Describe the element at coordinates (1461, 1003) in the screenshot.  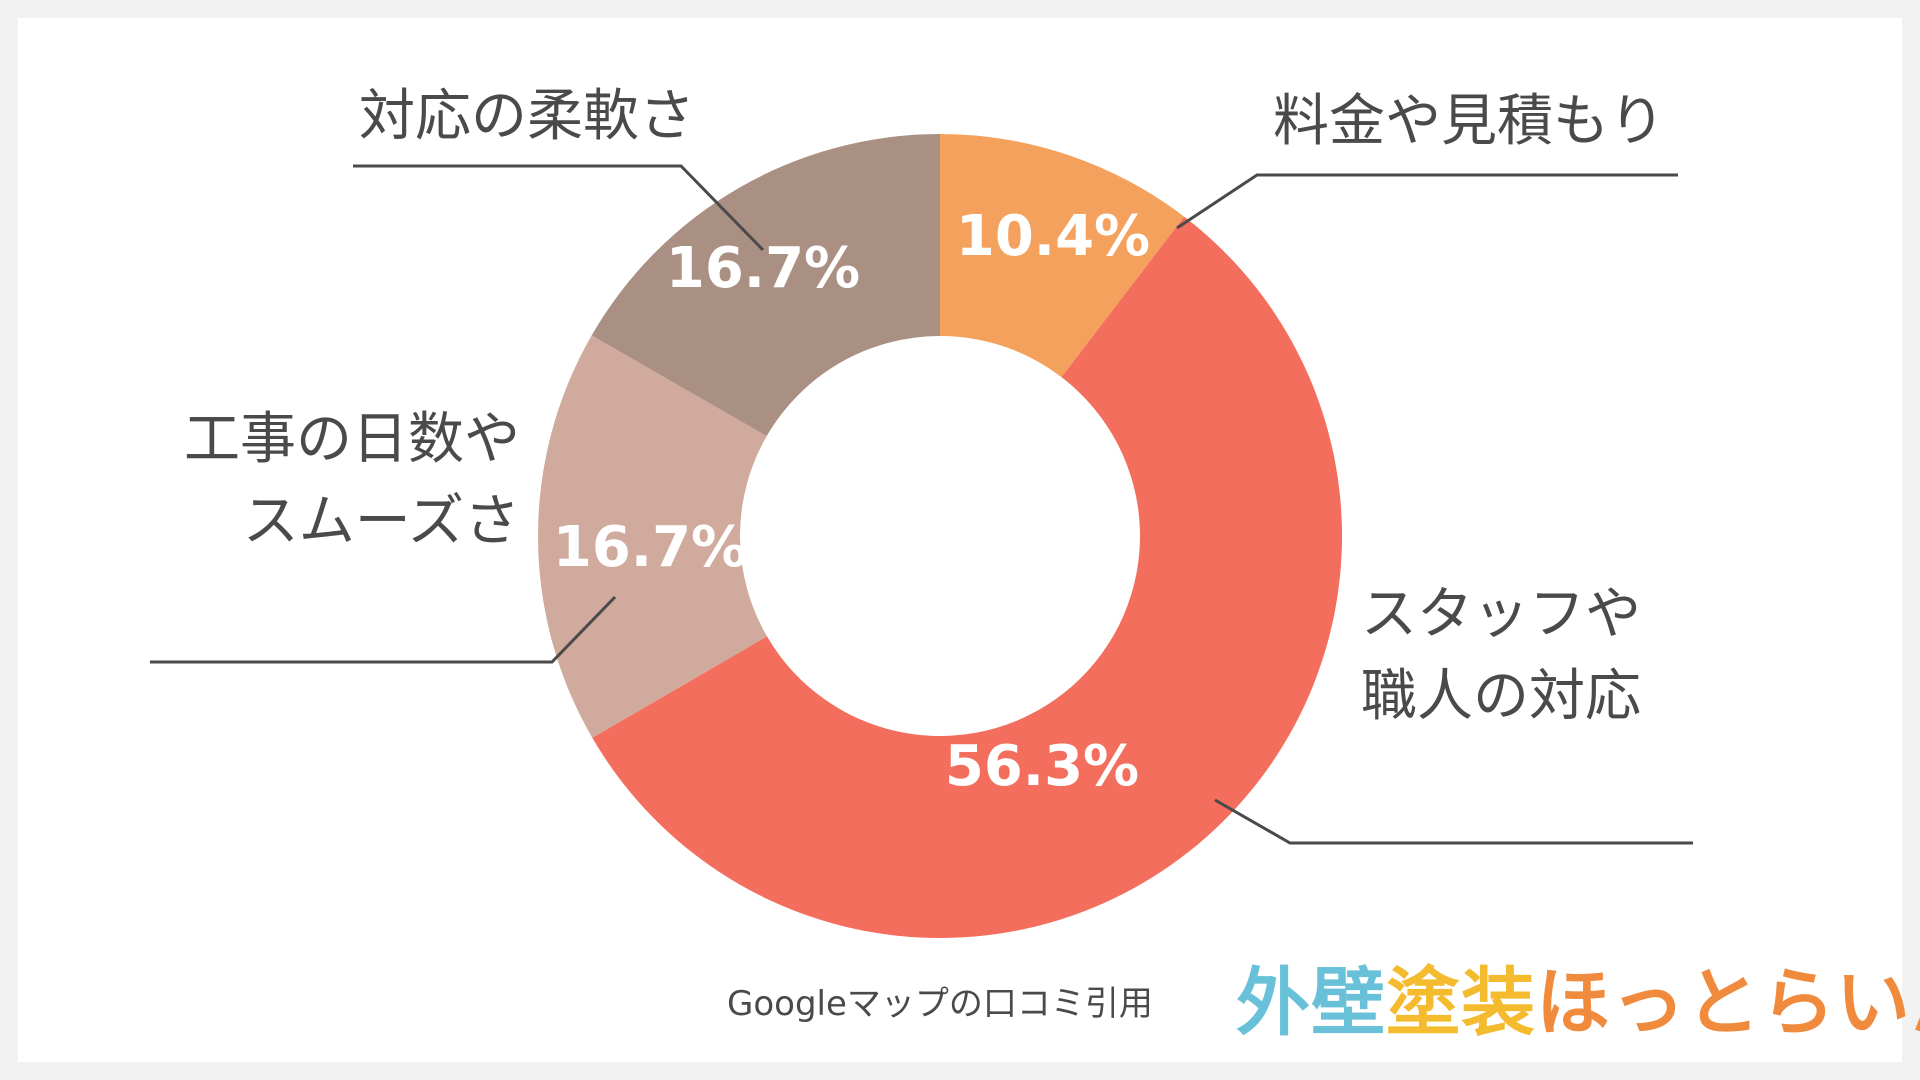
I see `logo-part-2: 塗装` at that location.